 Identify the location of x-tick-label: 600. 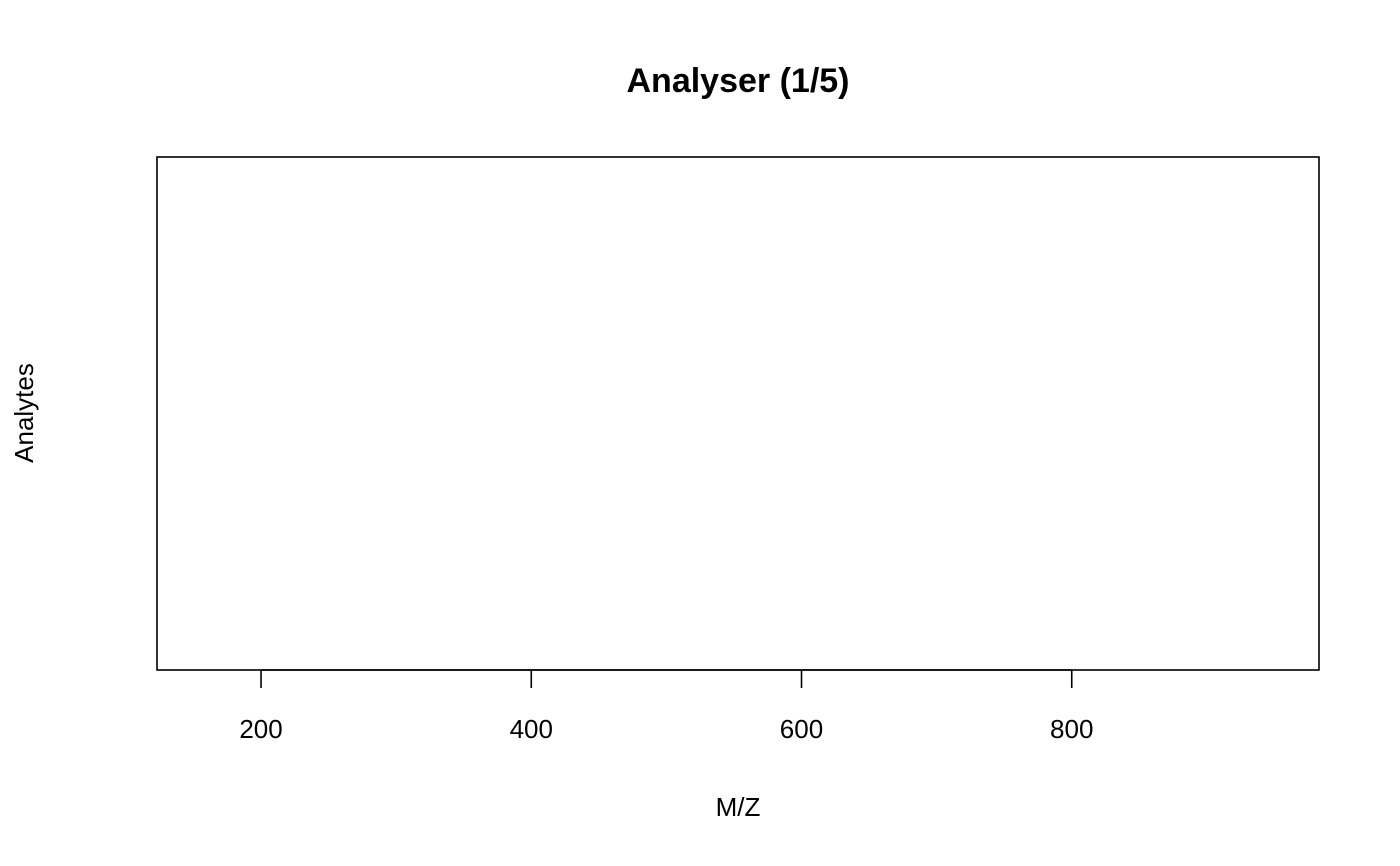
(801, 729).